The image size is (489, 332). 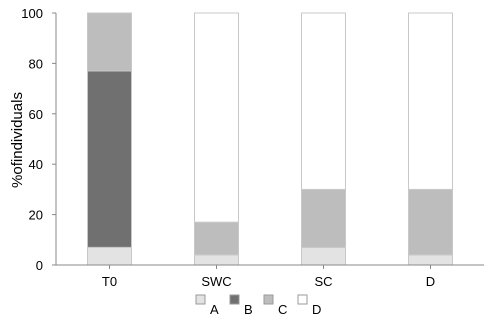 What do you see at coordinates (430, 222) in the screenshot?
I see `bar-segment-c-d` at bounding box center [430, 222].